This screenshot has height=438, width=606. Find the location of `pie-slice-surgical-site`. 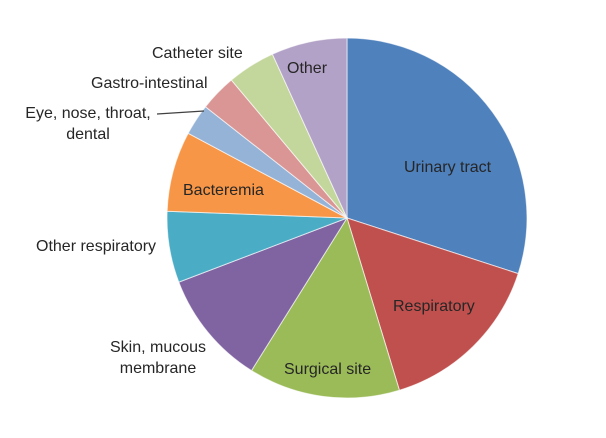

pie-slice-surgical-site is located at coordinates (325, 307).